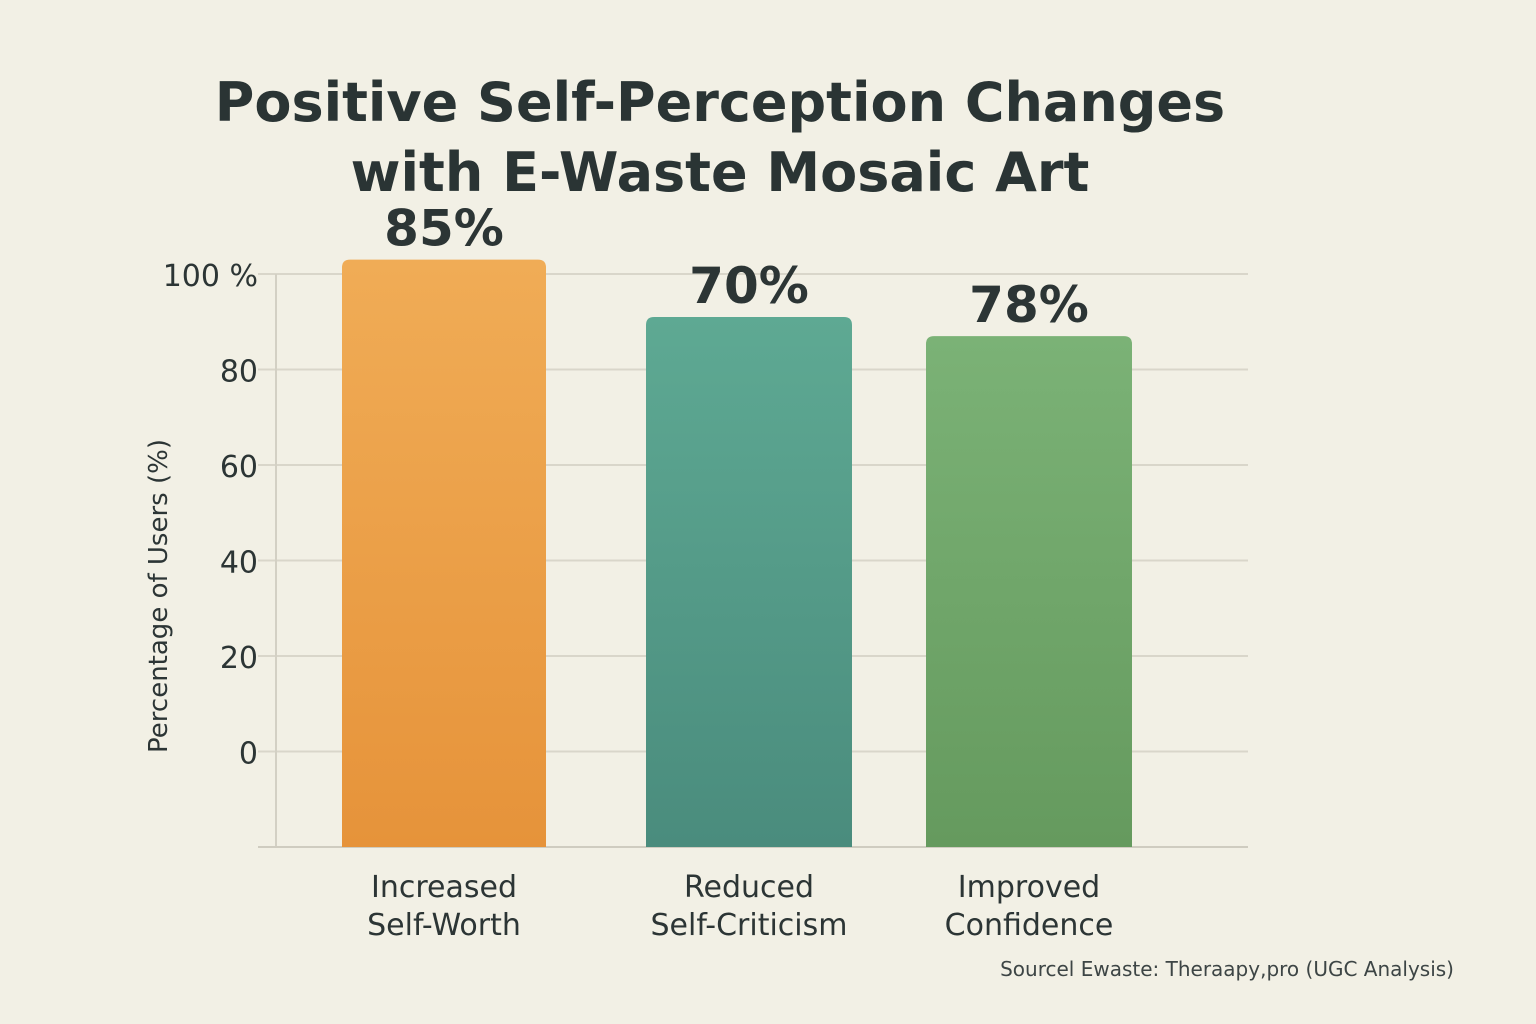 This screenshot has height=1024, width=1536. What do you see at coordinates (749, 286) in the screenshot?
I see `data-label: 70%` at bounding box center [749, 286].